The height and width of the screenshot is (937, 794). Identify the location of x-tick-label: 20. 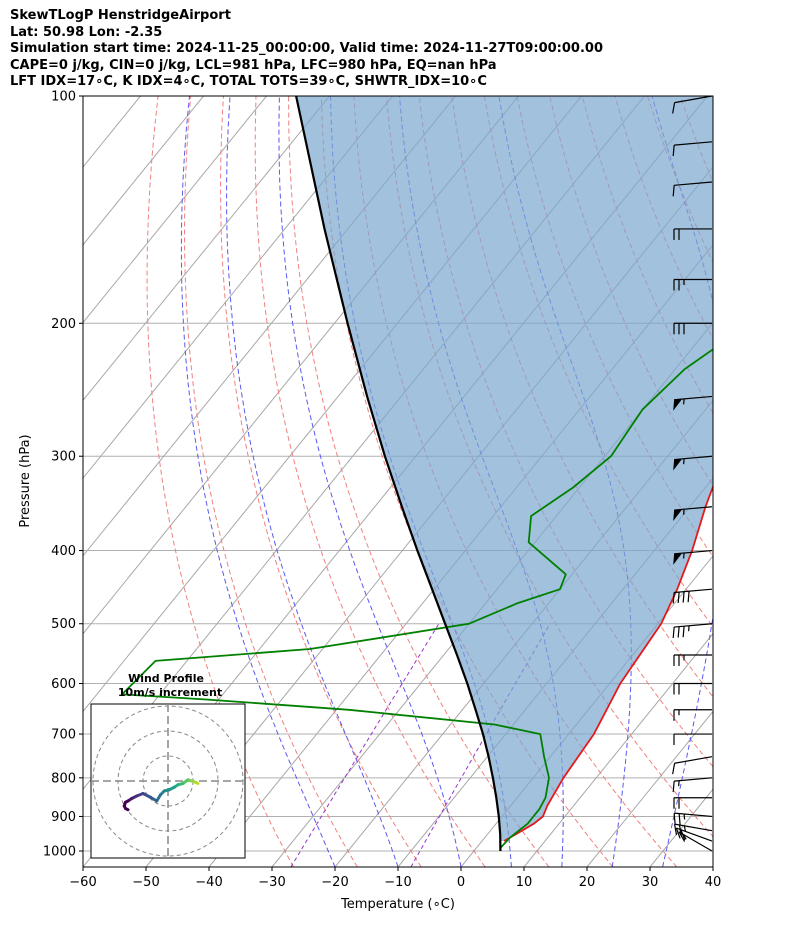
(587, 882).